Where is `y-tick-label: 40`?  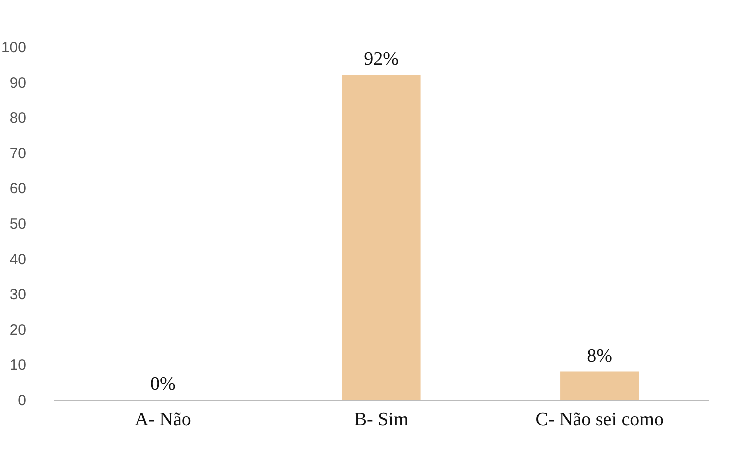 y-tick-label: 40 is located at coordinates (18, 259).